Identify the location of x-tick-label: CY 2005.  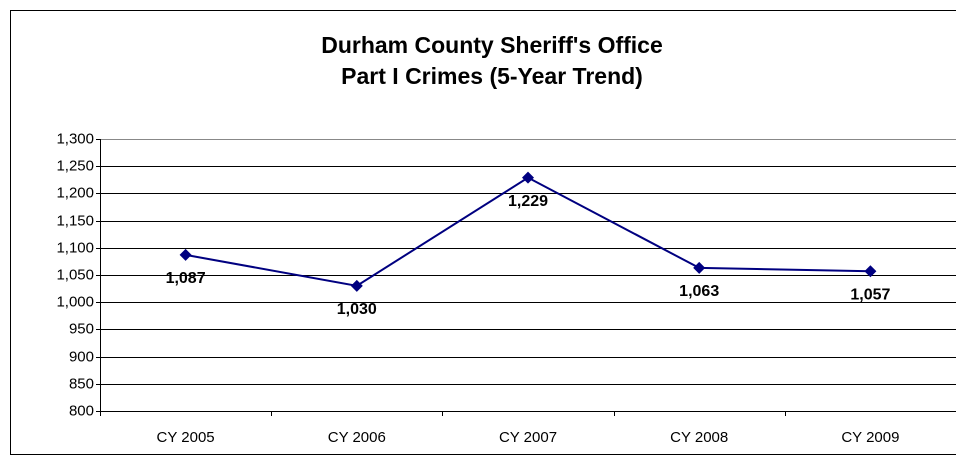
(186, 437).